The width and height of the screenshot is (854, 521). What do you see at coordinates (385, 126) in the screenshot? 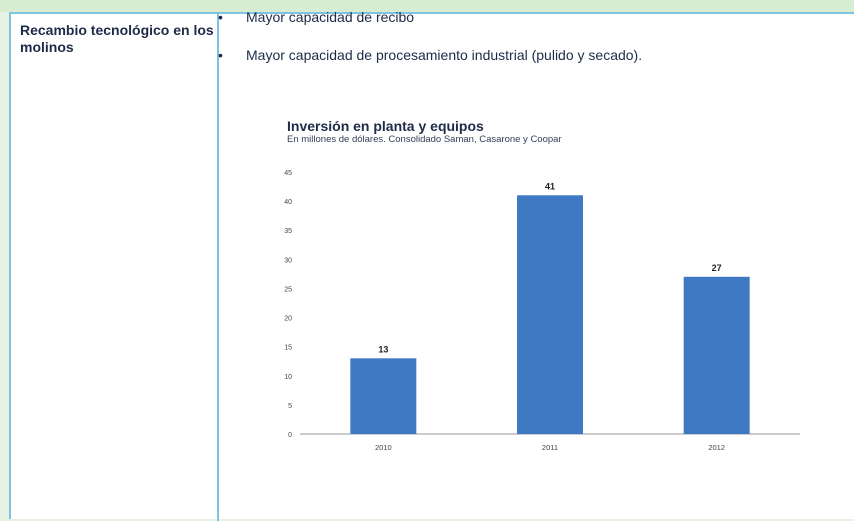
I see `chart-title: Inversión en planta y equipos` at bounding box center [385, 126].